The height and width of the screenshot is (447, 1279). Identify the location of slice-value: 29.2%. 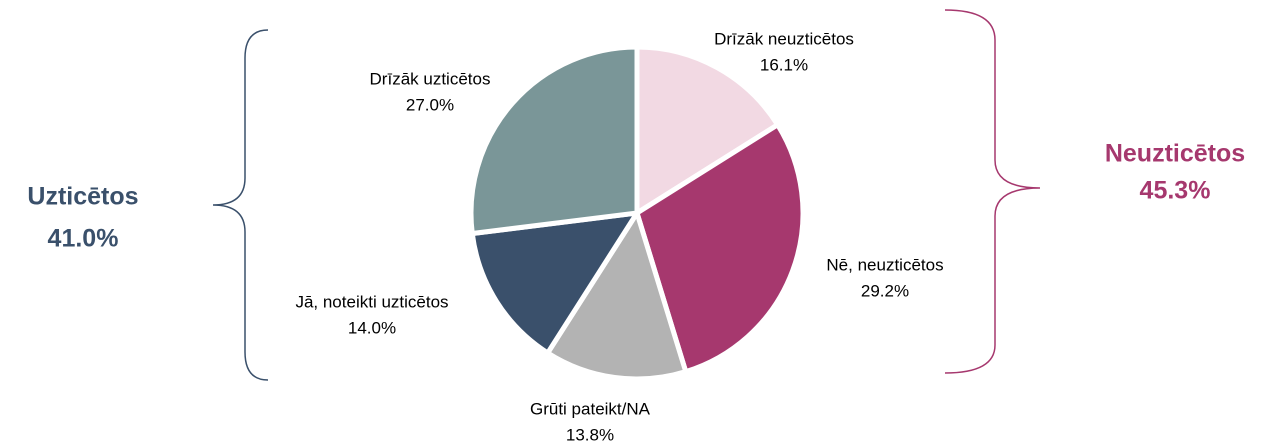
(885, 290).